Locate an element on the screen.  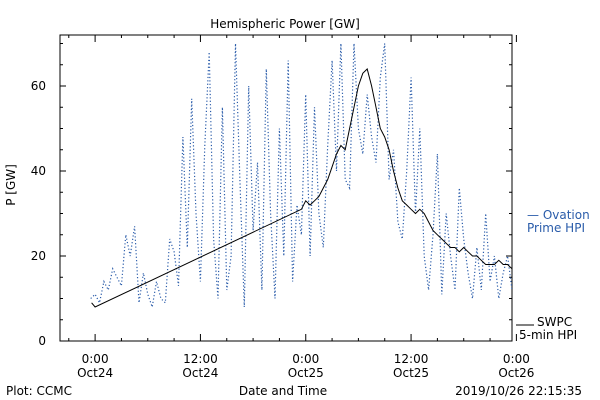
timestamp: 2019/10/26 22:15:35 is located at coordinates (518, 391).